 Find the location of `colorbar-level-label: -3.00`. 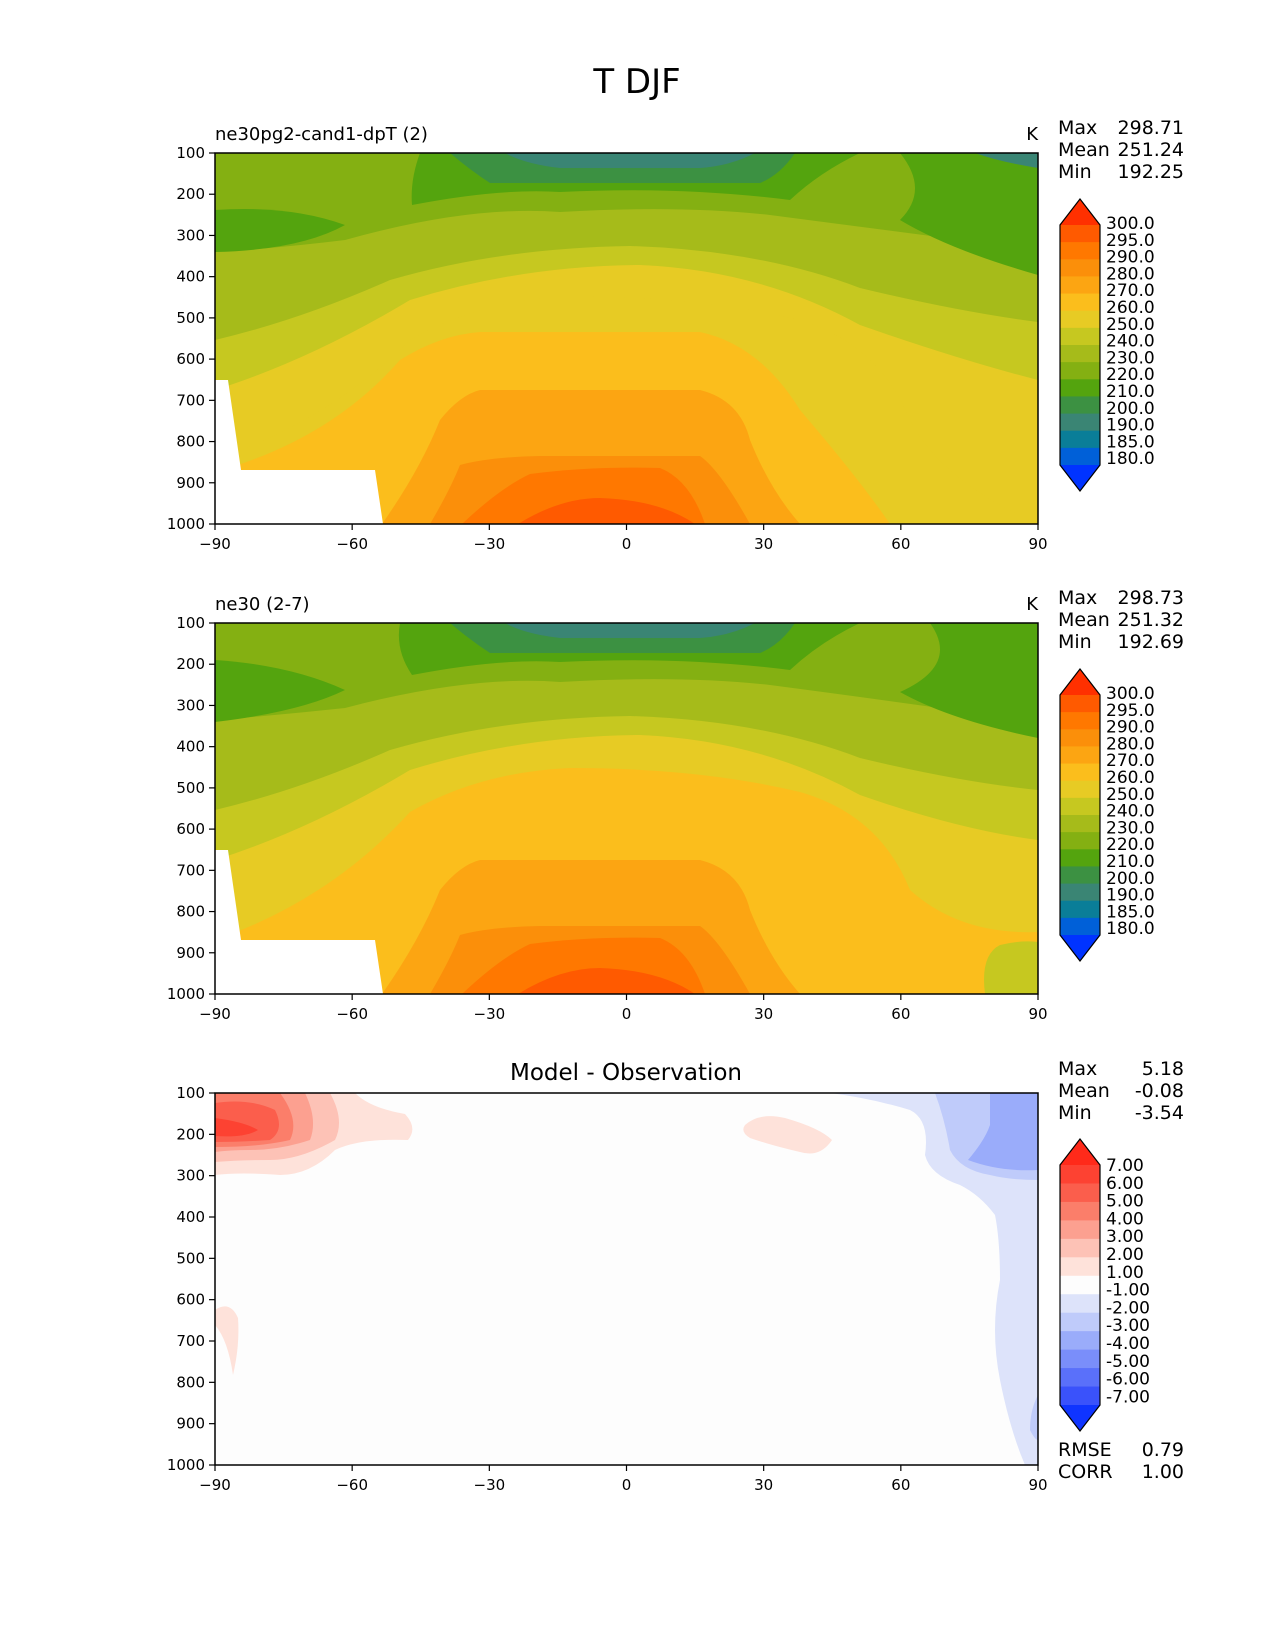

colorbar-level-label: -3.00 is located at coordinates (1128, 1326).